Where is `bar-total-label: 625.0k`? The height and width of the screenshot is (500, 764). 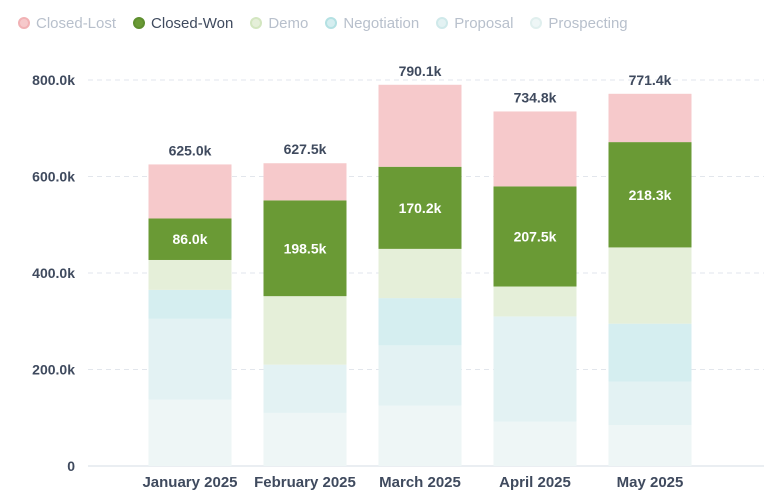 bar-total-label: 625.0k is located at coordinates (190, 150).